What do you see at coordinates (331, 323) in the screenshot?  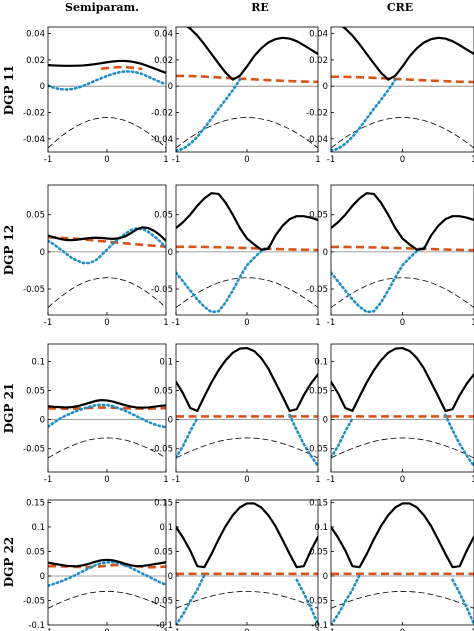 I see `xtick-label-r1c2-0: -1` at bounding box center [331, 323].